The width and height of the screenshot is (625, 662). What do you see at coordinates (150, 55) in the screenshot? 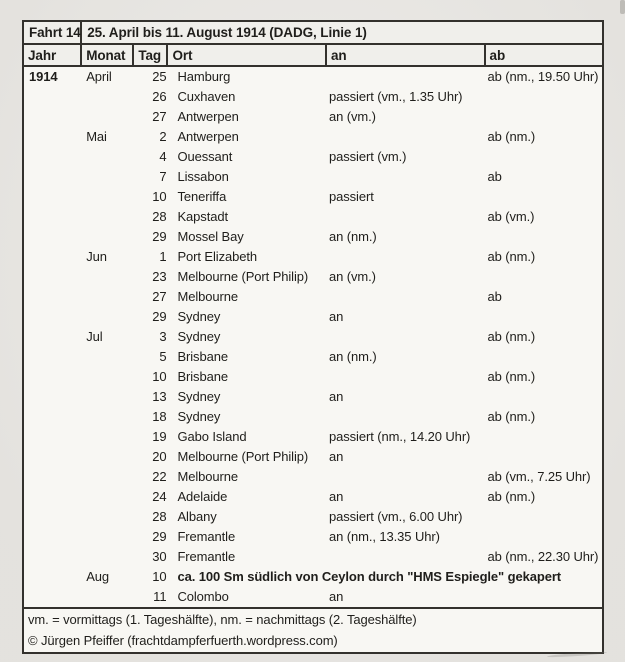
I see `col-header-tag: Tag` at bounding box center [150, 55].